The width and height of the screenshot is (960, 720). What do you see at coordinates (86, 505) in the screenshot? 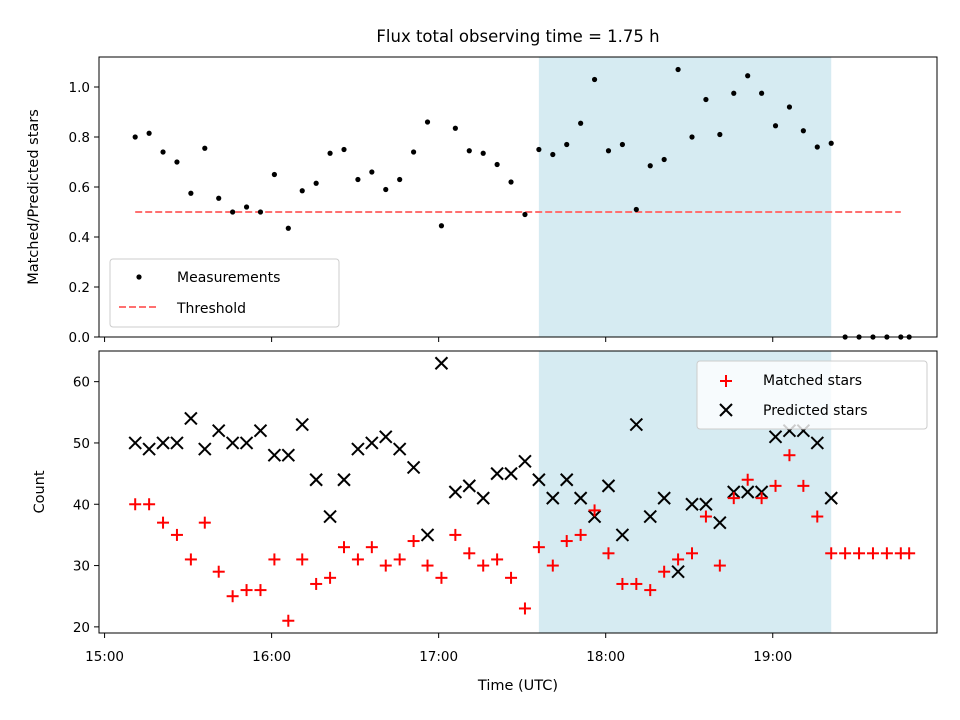
I see `bottom-y-ticks: 20 30 40 50 60` at bounding box center [86, 505].